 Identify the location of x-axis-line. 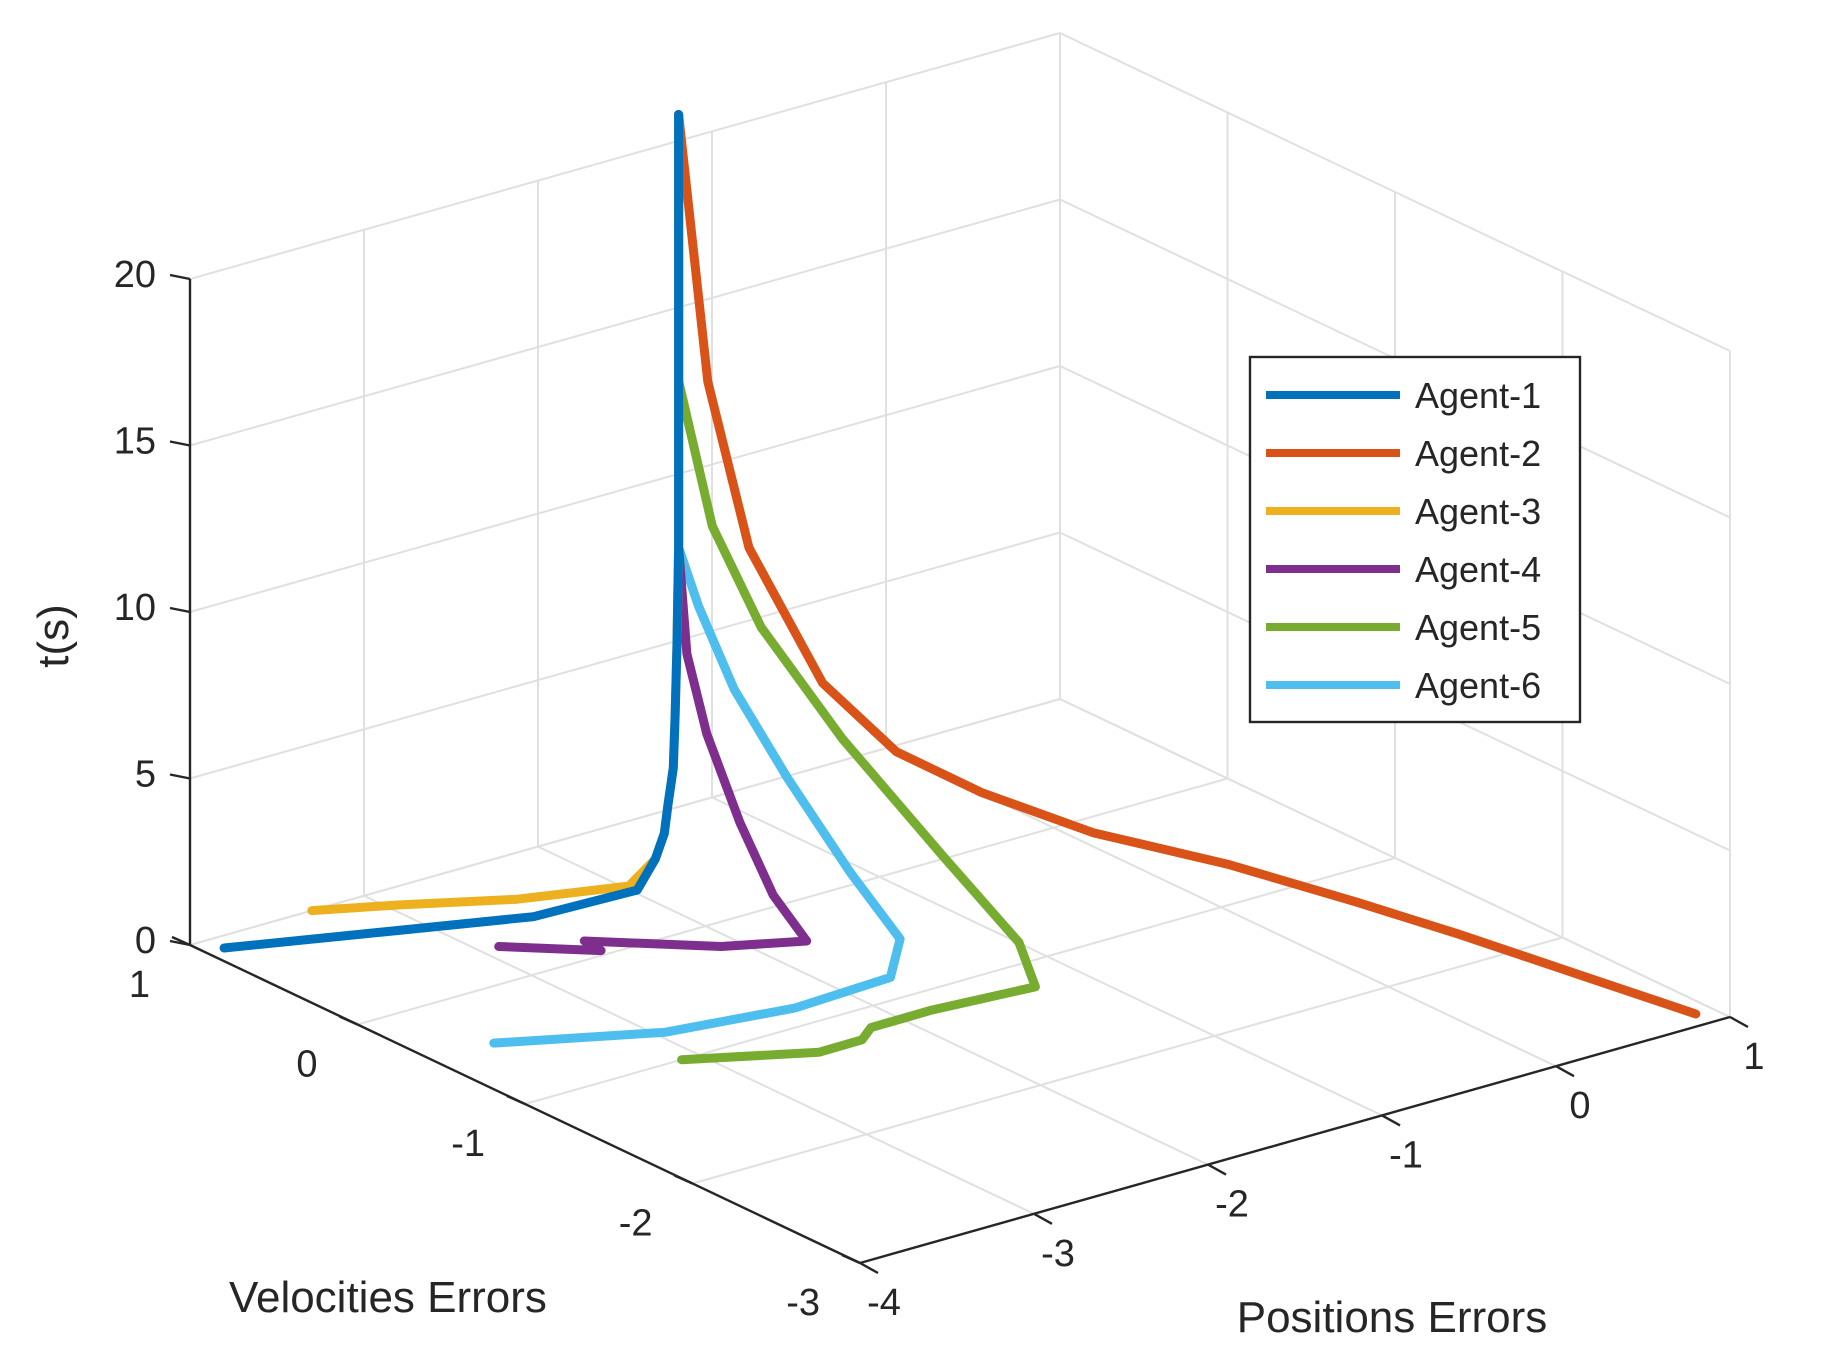
(1295, 1140).